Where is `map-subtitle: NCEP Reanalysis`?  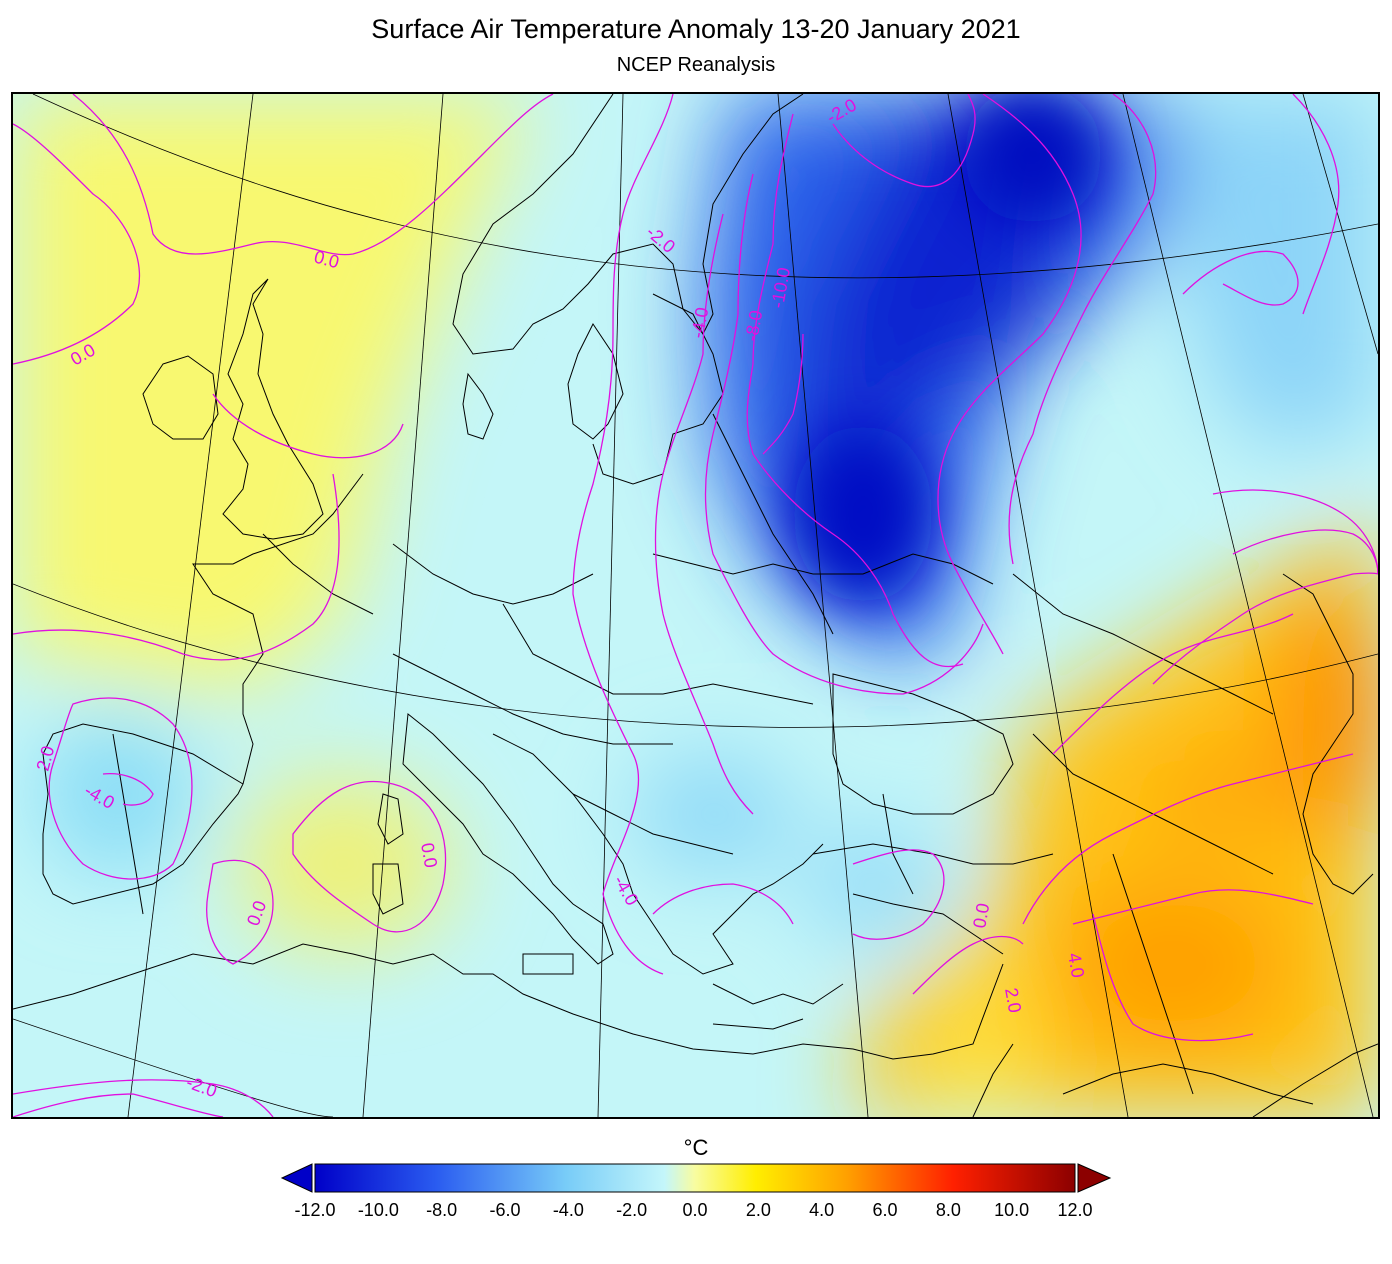 map-subtitle: NCEP Reanalysis is located at coordinates (696, 65).